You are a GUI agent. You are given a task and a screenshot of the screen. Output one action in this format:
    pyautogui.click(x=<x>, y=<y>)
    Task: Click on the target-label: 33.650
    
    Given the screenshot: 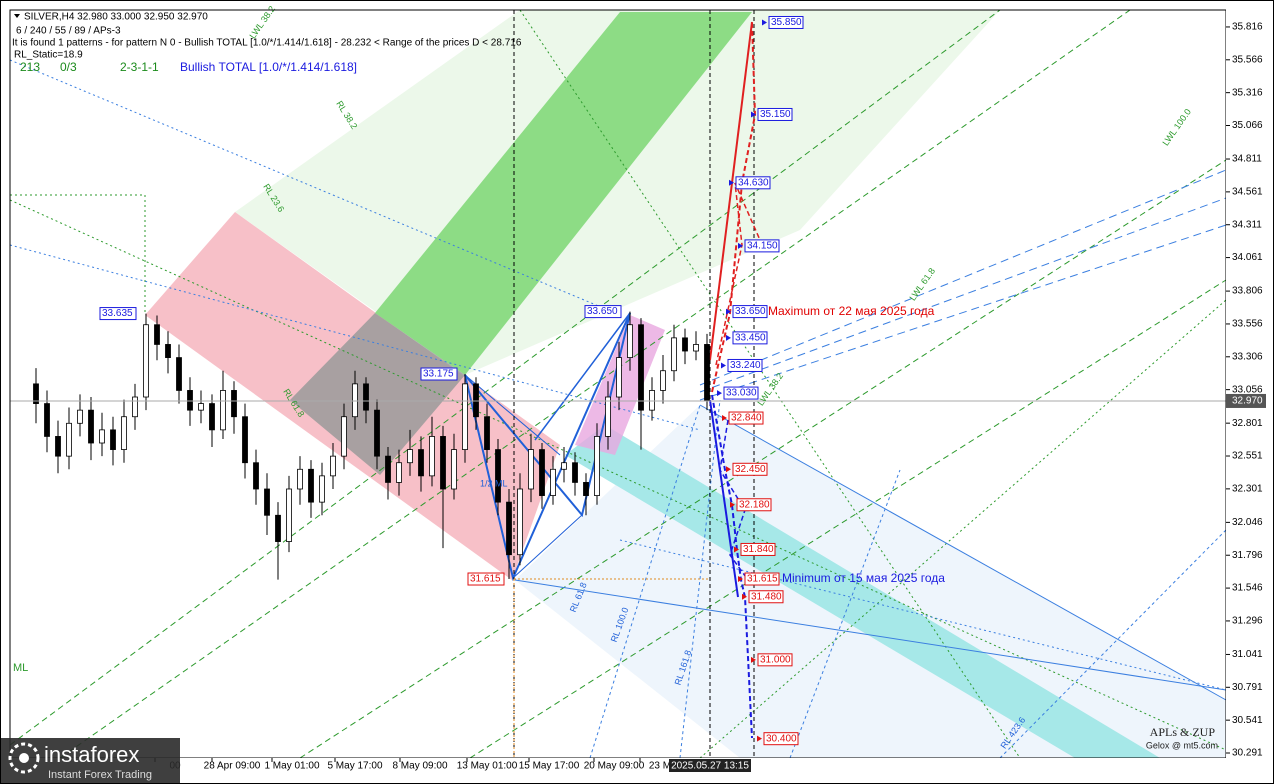 What is the action you would take?
    pyautogui.click(x=750, y=311)
    